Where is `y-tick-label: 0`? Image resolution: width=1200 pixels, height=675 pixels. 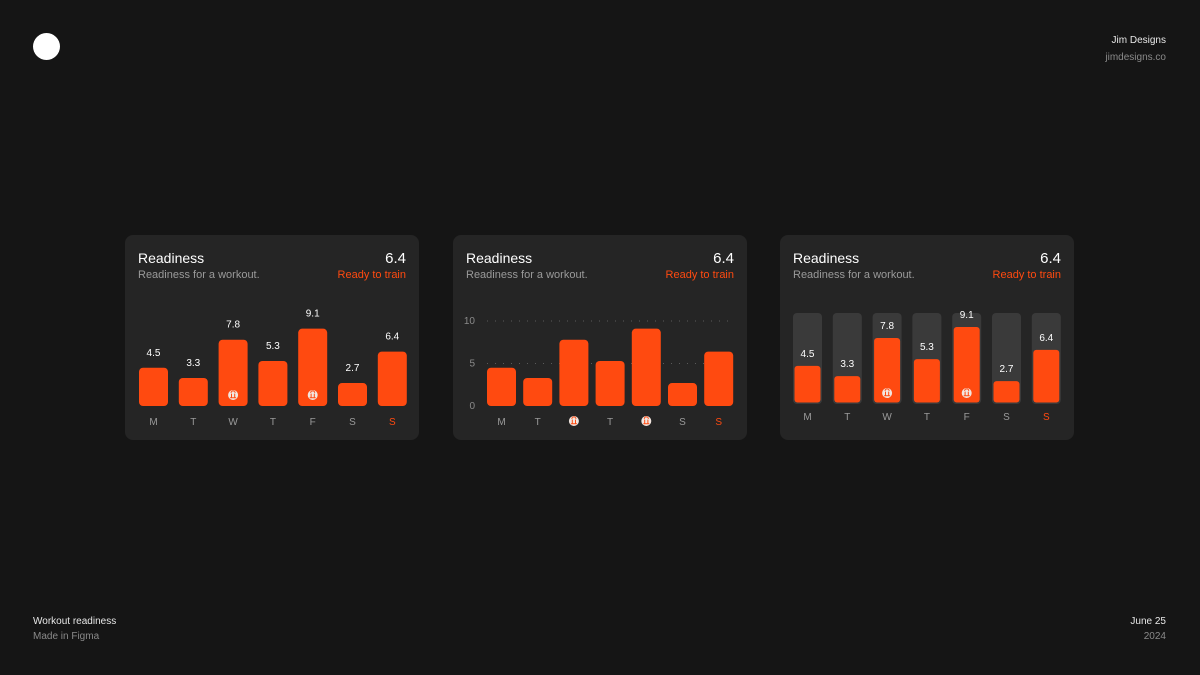
y-tick-label: 0 is located at coordinates (472, 406).